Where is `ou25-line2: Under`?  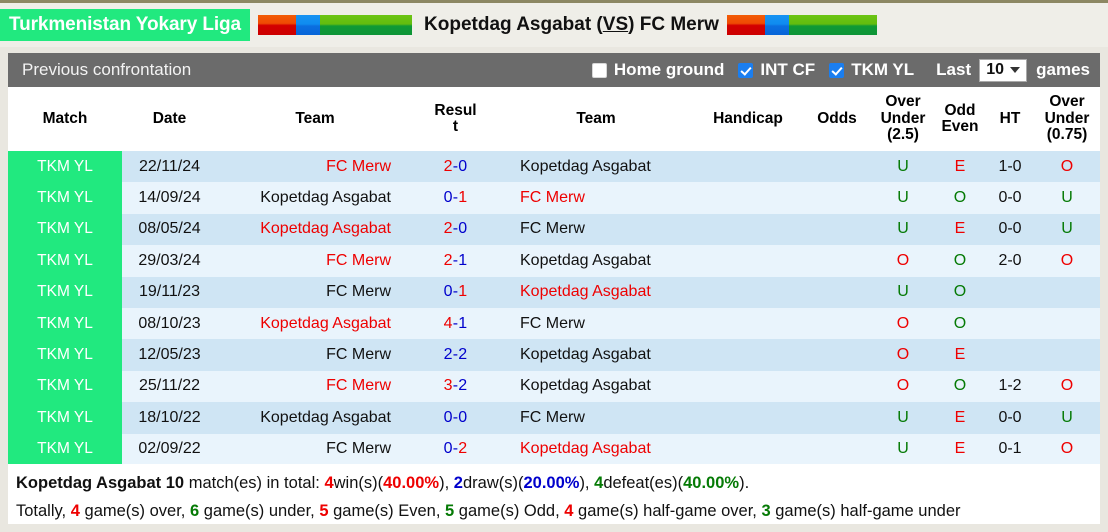
ou25-line2: Under is located at coordinates (903, 118).